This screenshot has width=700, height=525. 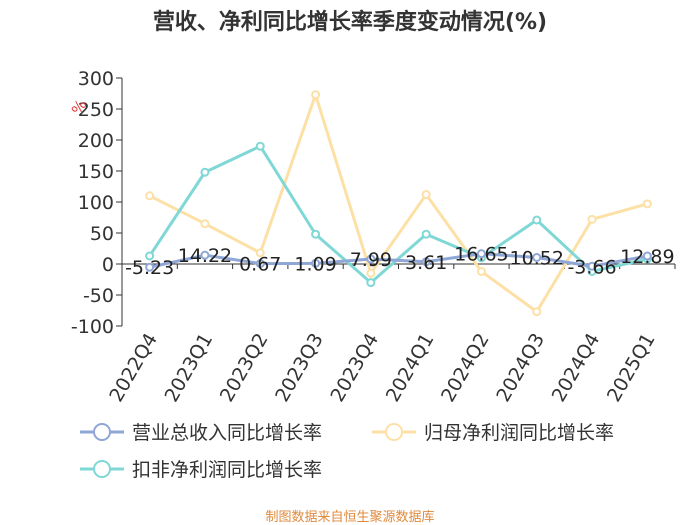 I want to click on x-tick-label: 2024Q1, so click(x=410, y=368).